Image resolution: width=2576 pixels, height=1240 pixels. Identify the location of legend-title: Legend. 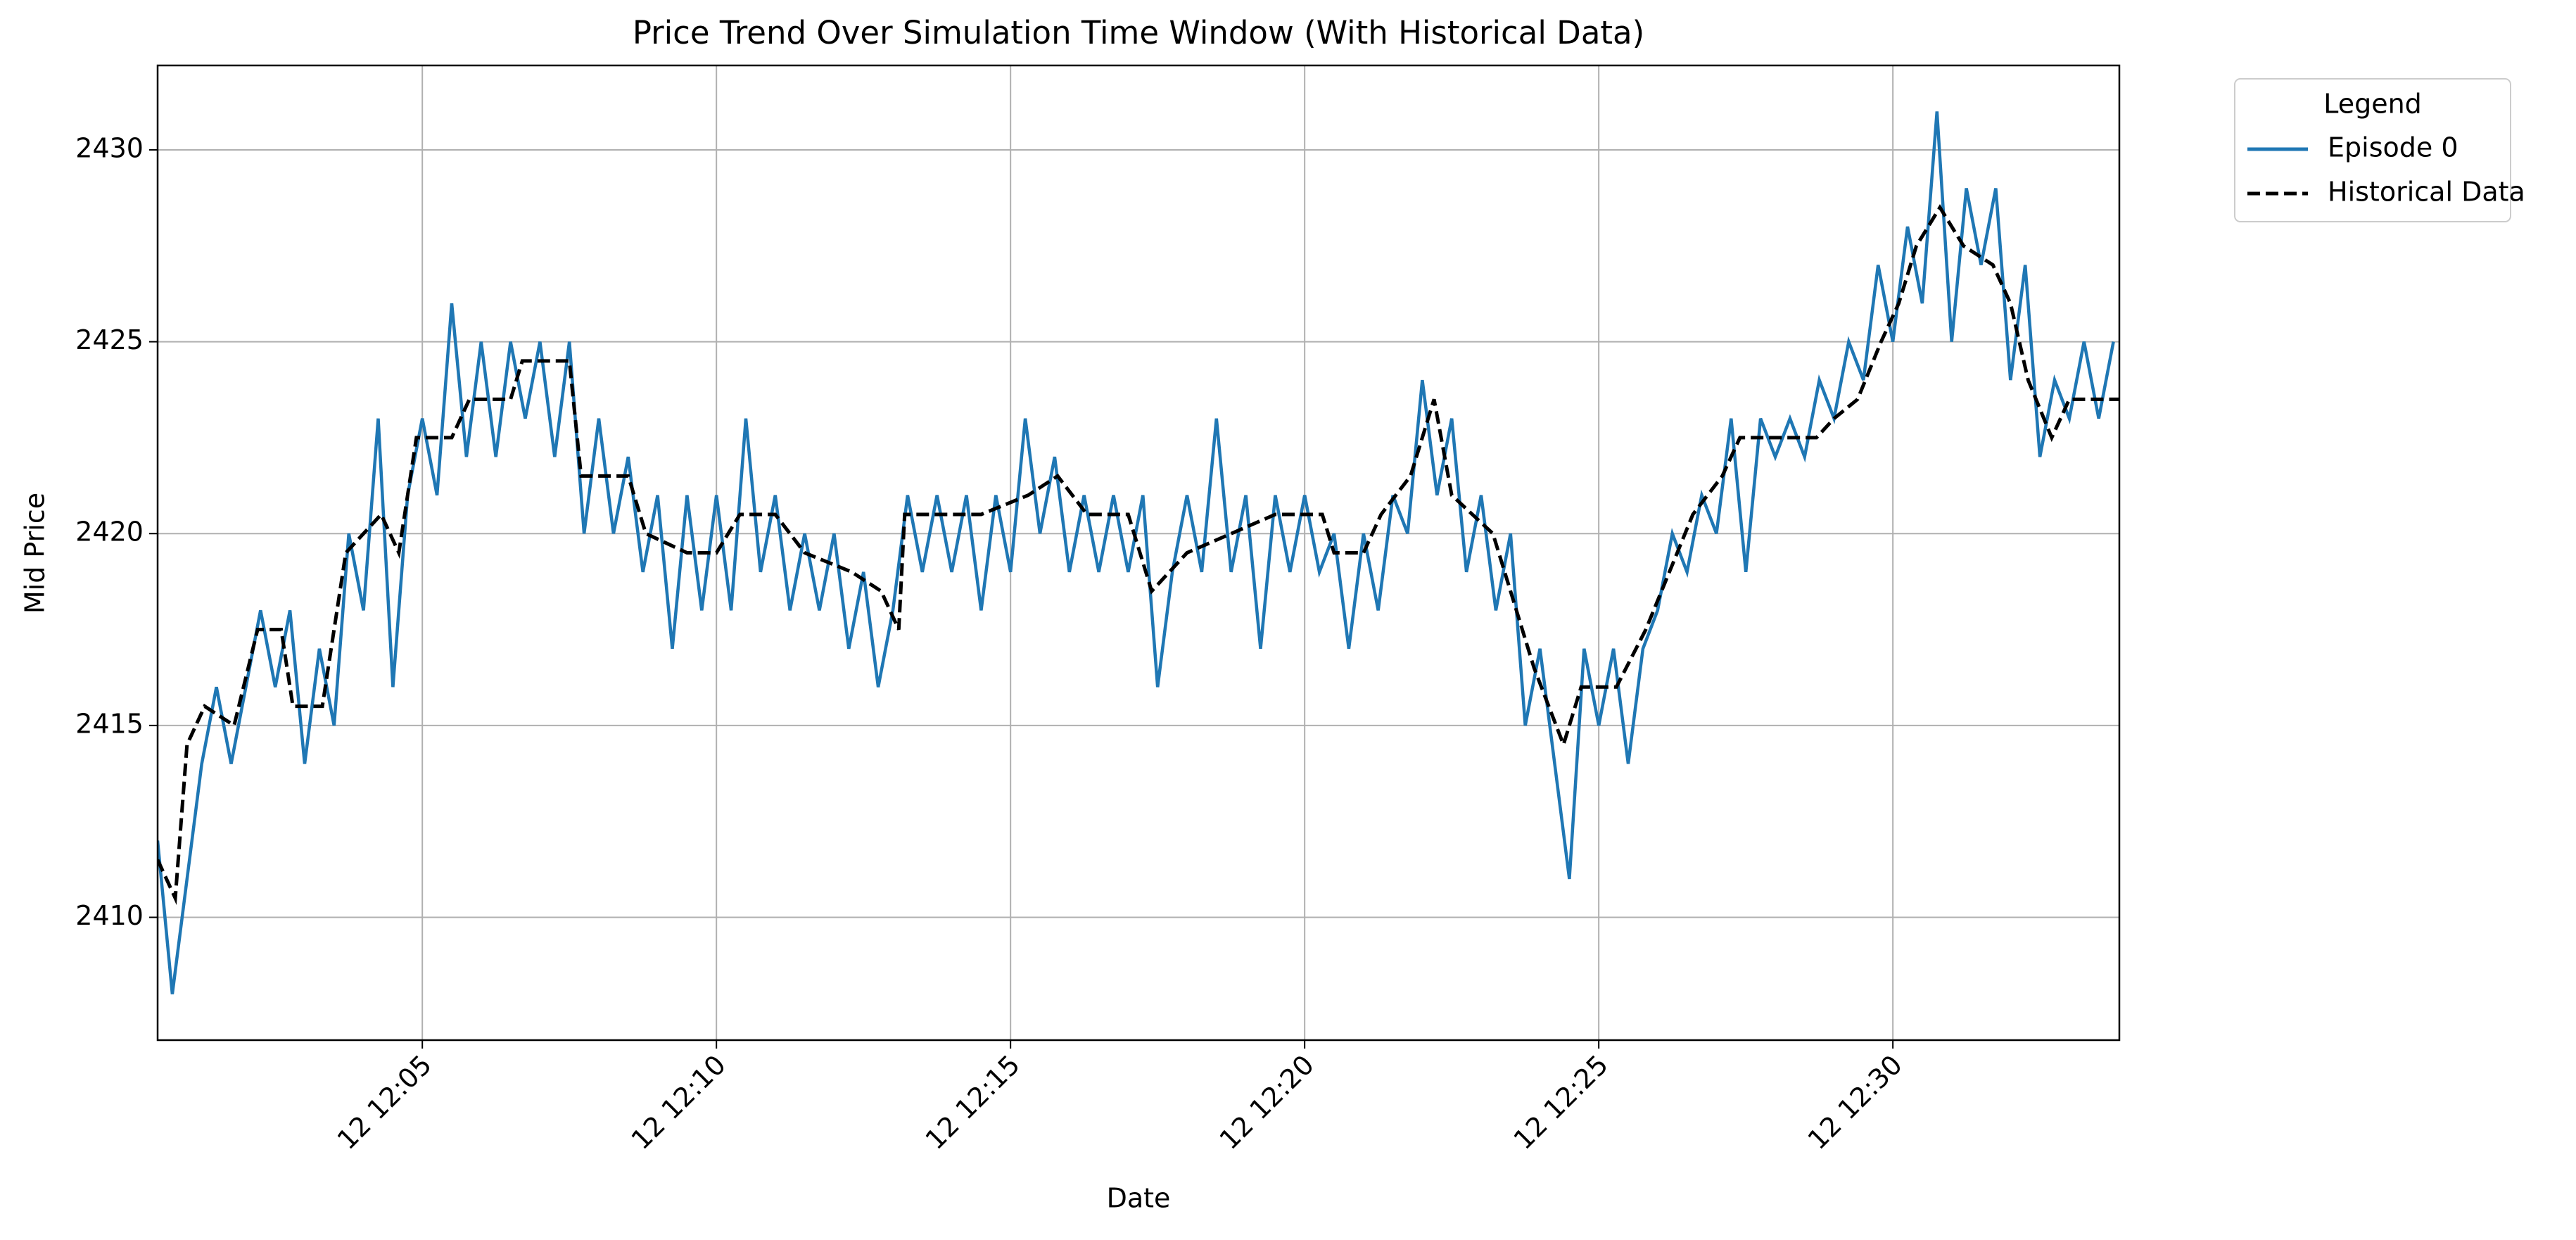
(2372, 104).